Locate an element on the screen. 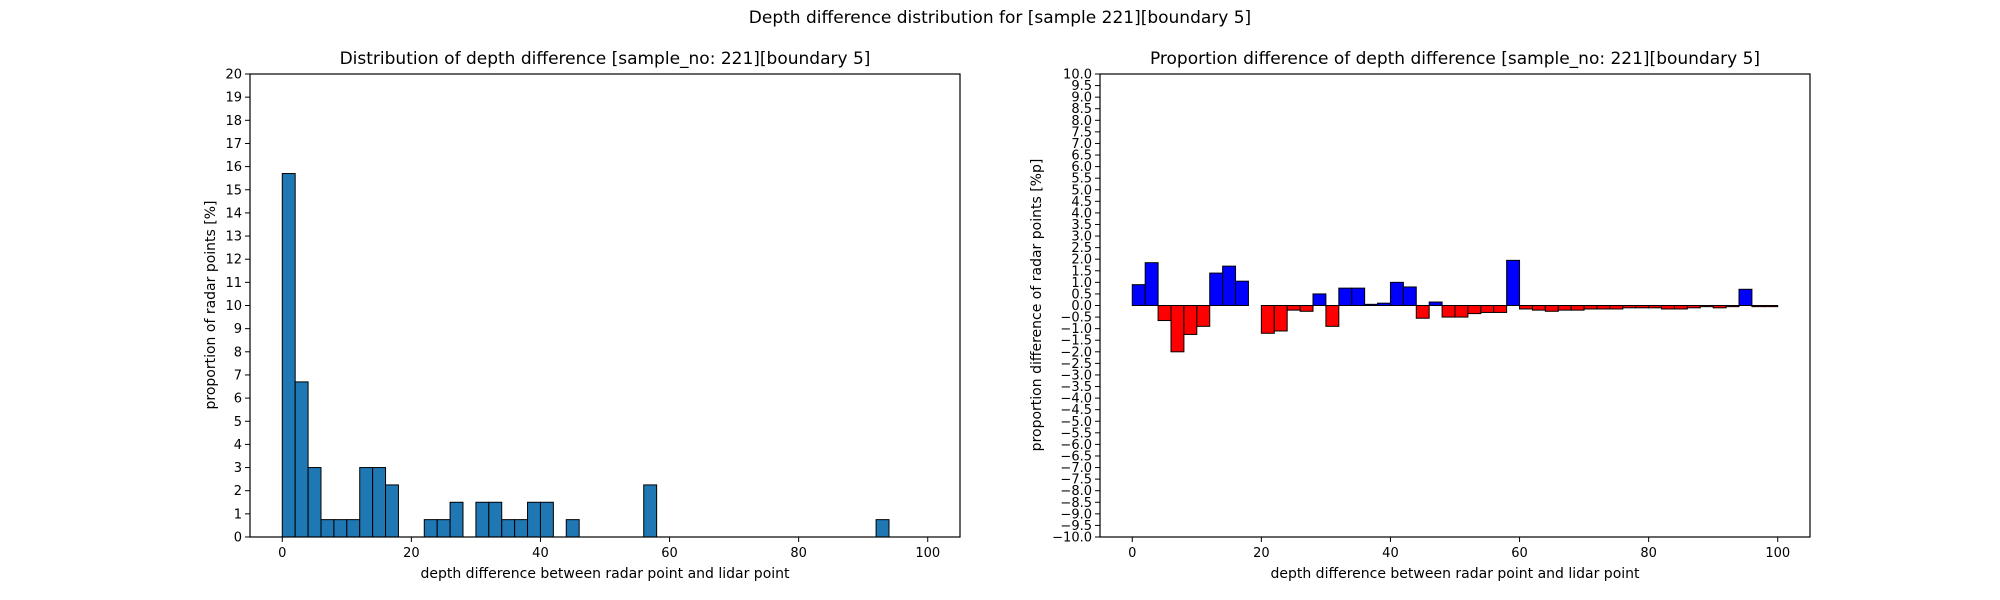 The height and width of the screenshot is (600, 2000). y-tick-label: −5.5 is located at coordinates (1076, 433).